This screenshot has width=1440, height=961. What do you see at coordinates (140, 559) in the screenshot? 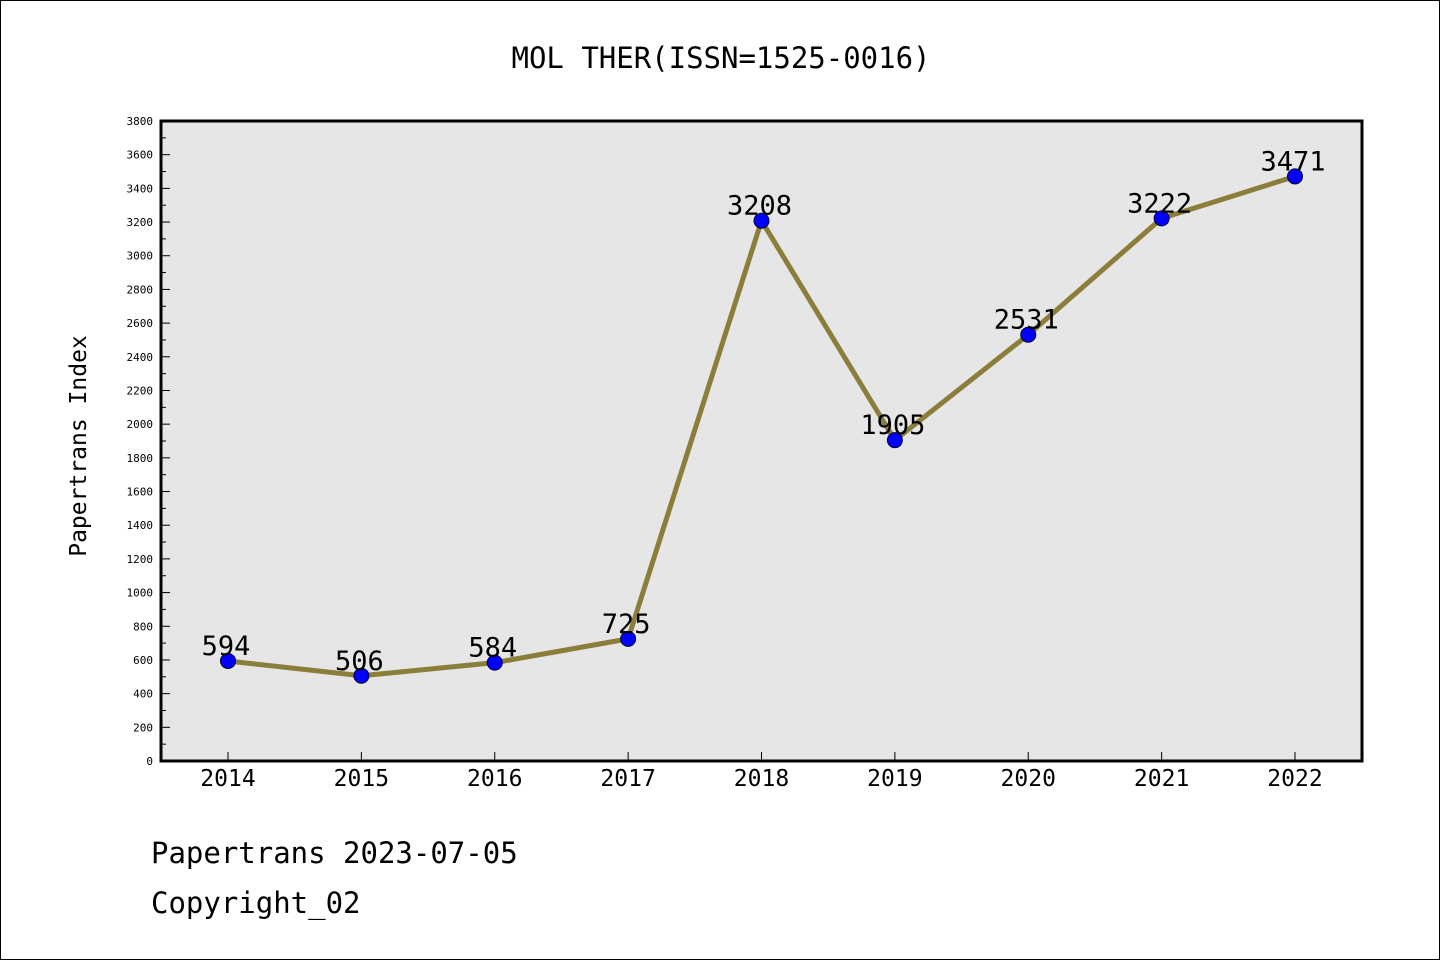
I see `y-tick-label: 1200` at bounding box center [140, 559].